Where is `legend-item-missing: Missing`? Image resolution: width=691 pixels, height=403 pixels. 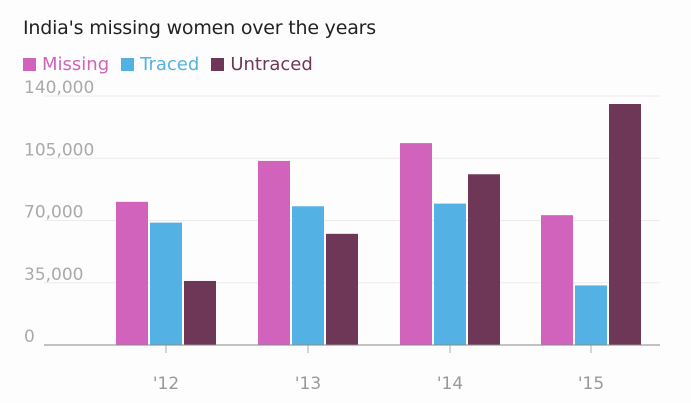
legend-item-missing: Missing is located at coordinates (66, 64).